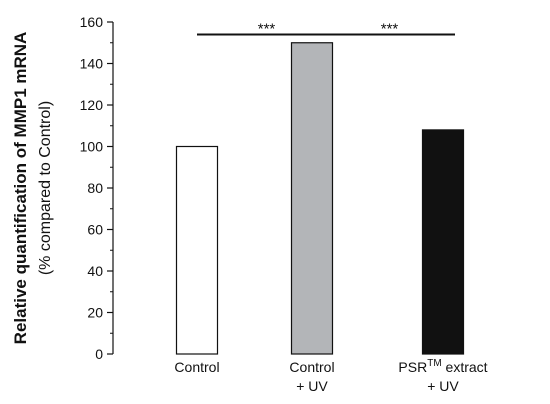 Image resolution: width=550 pixels, height=404 pixels. What do you see at coordinates (95, 271) in the screenshot?
I see `y-tick-label: 40` at bounding box center [95, 271].